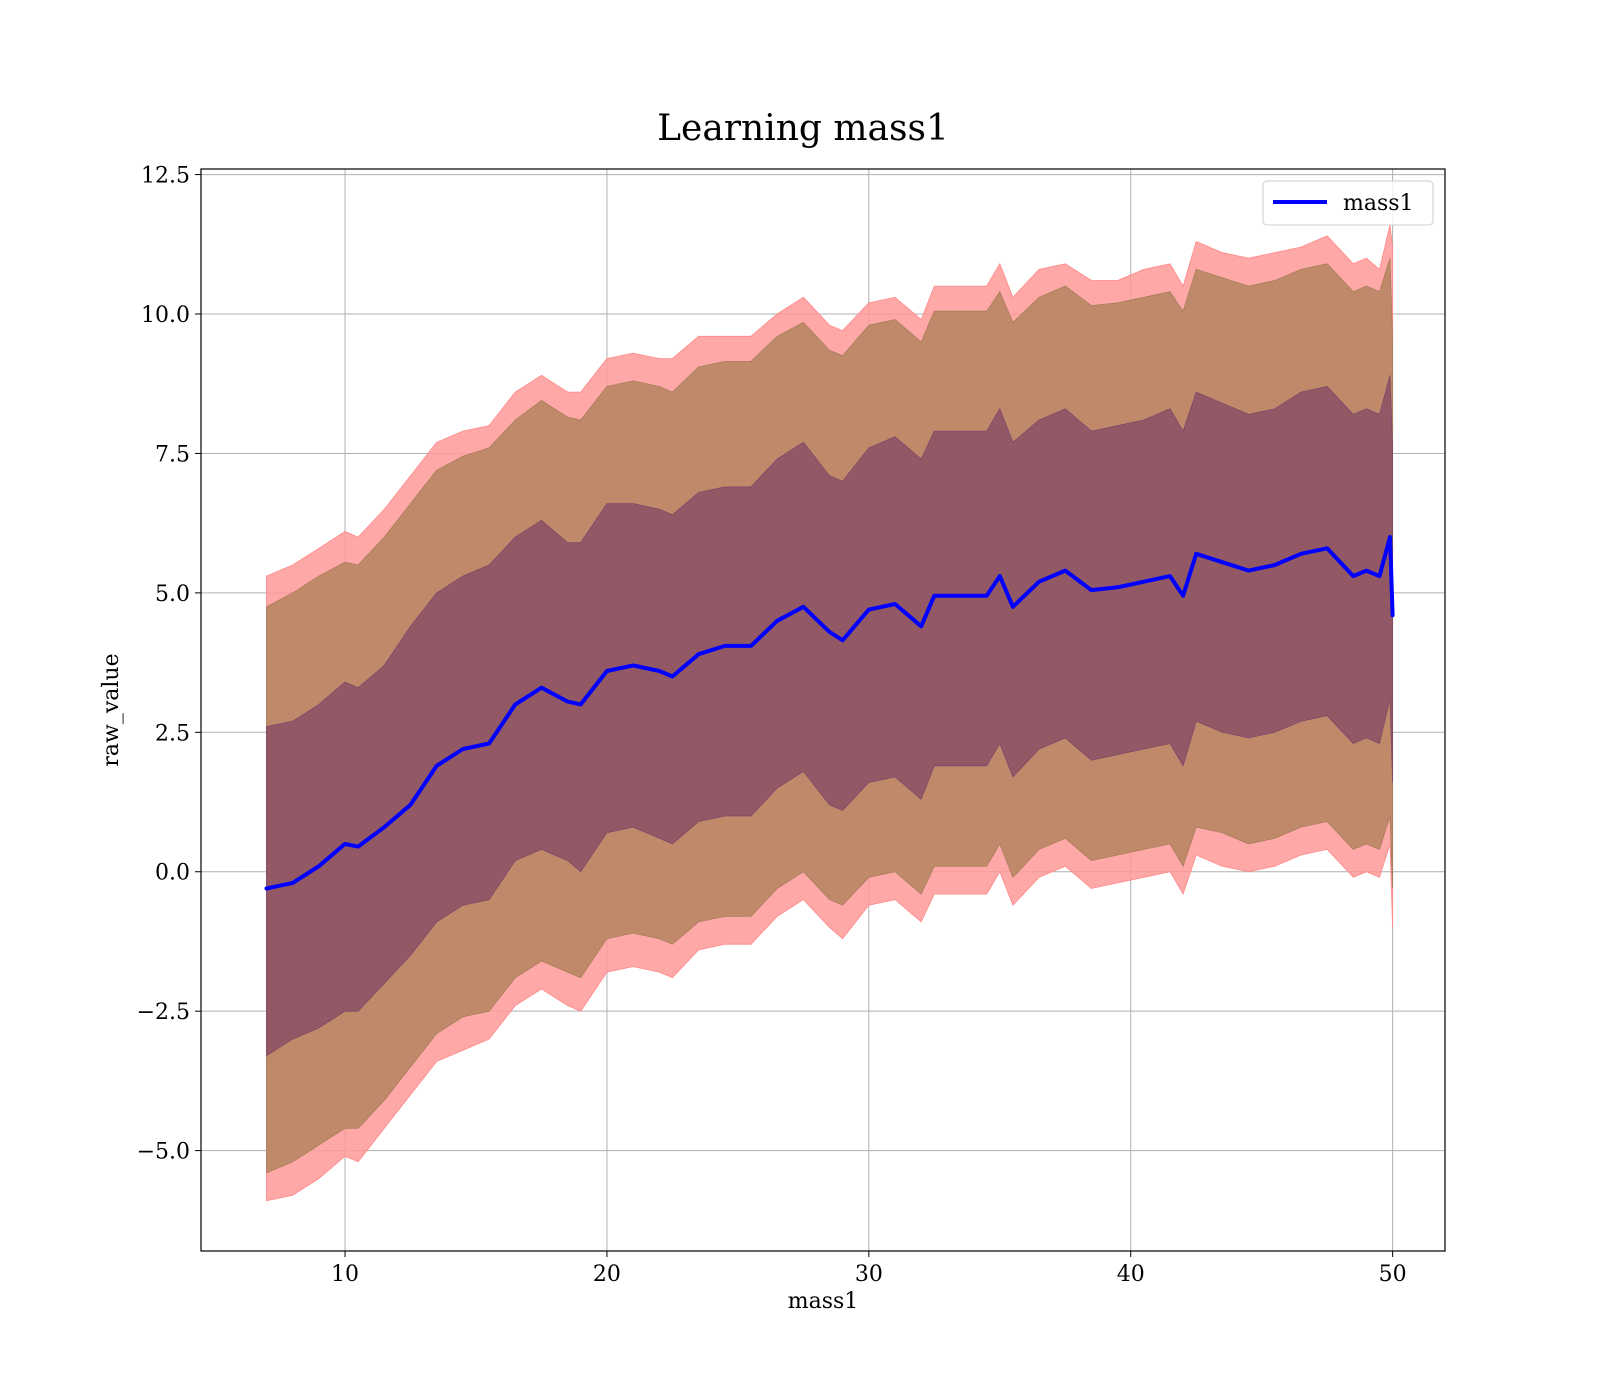 The image size is (1600, 1400). Describe the element at coordinates (869, 1274) in the screenshot. I see `x-tick-label: 30` at that location.